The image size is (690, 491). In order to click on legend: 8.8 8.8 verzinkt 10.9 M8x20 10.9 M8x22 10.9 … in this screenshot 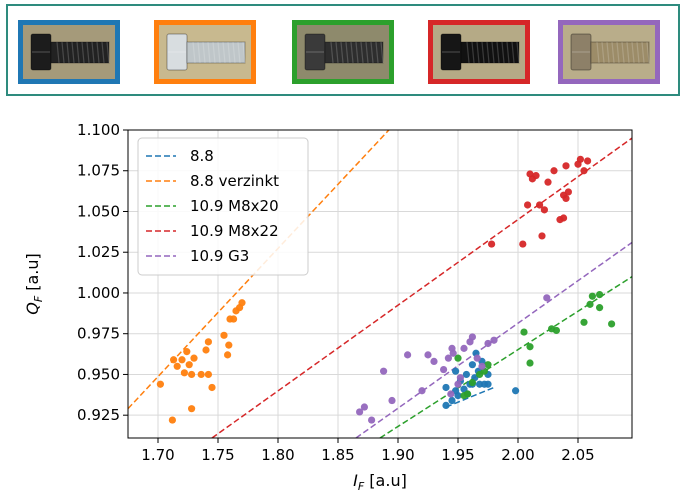, I will do `click(223, 206)`.